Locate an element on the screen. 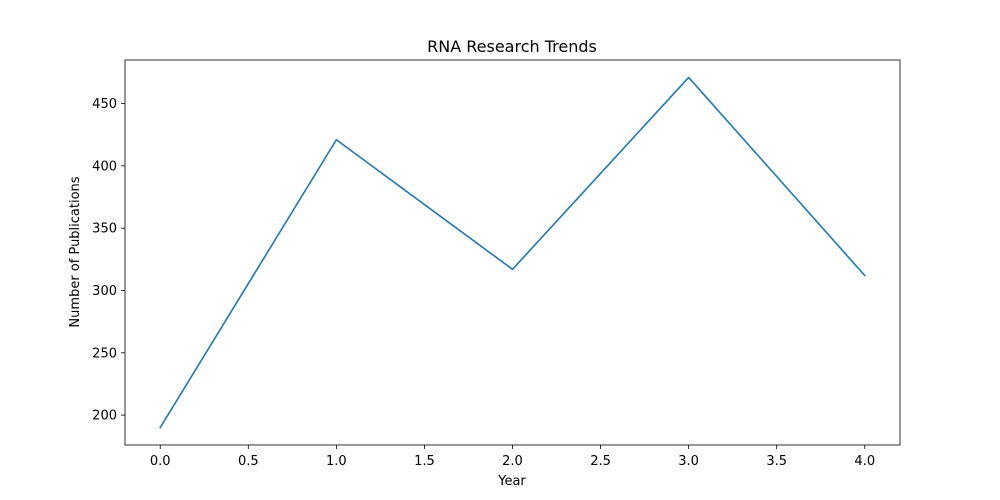 The width and height of the screenshot is (1000, 500). y-tick-label: 200 is located at coordinates (104, 416).